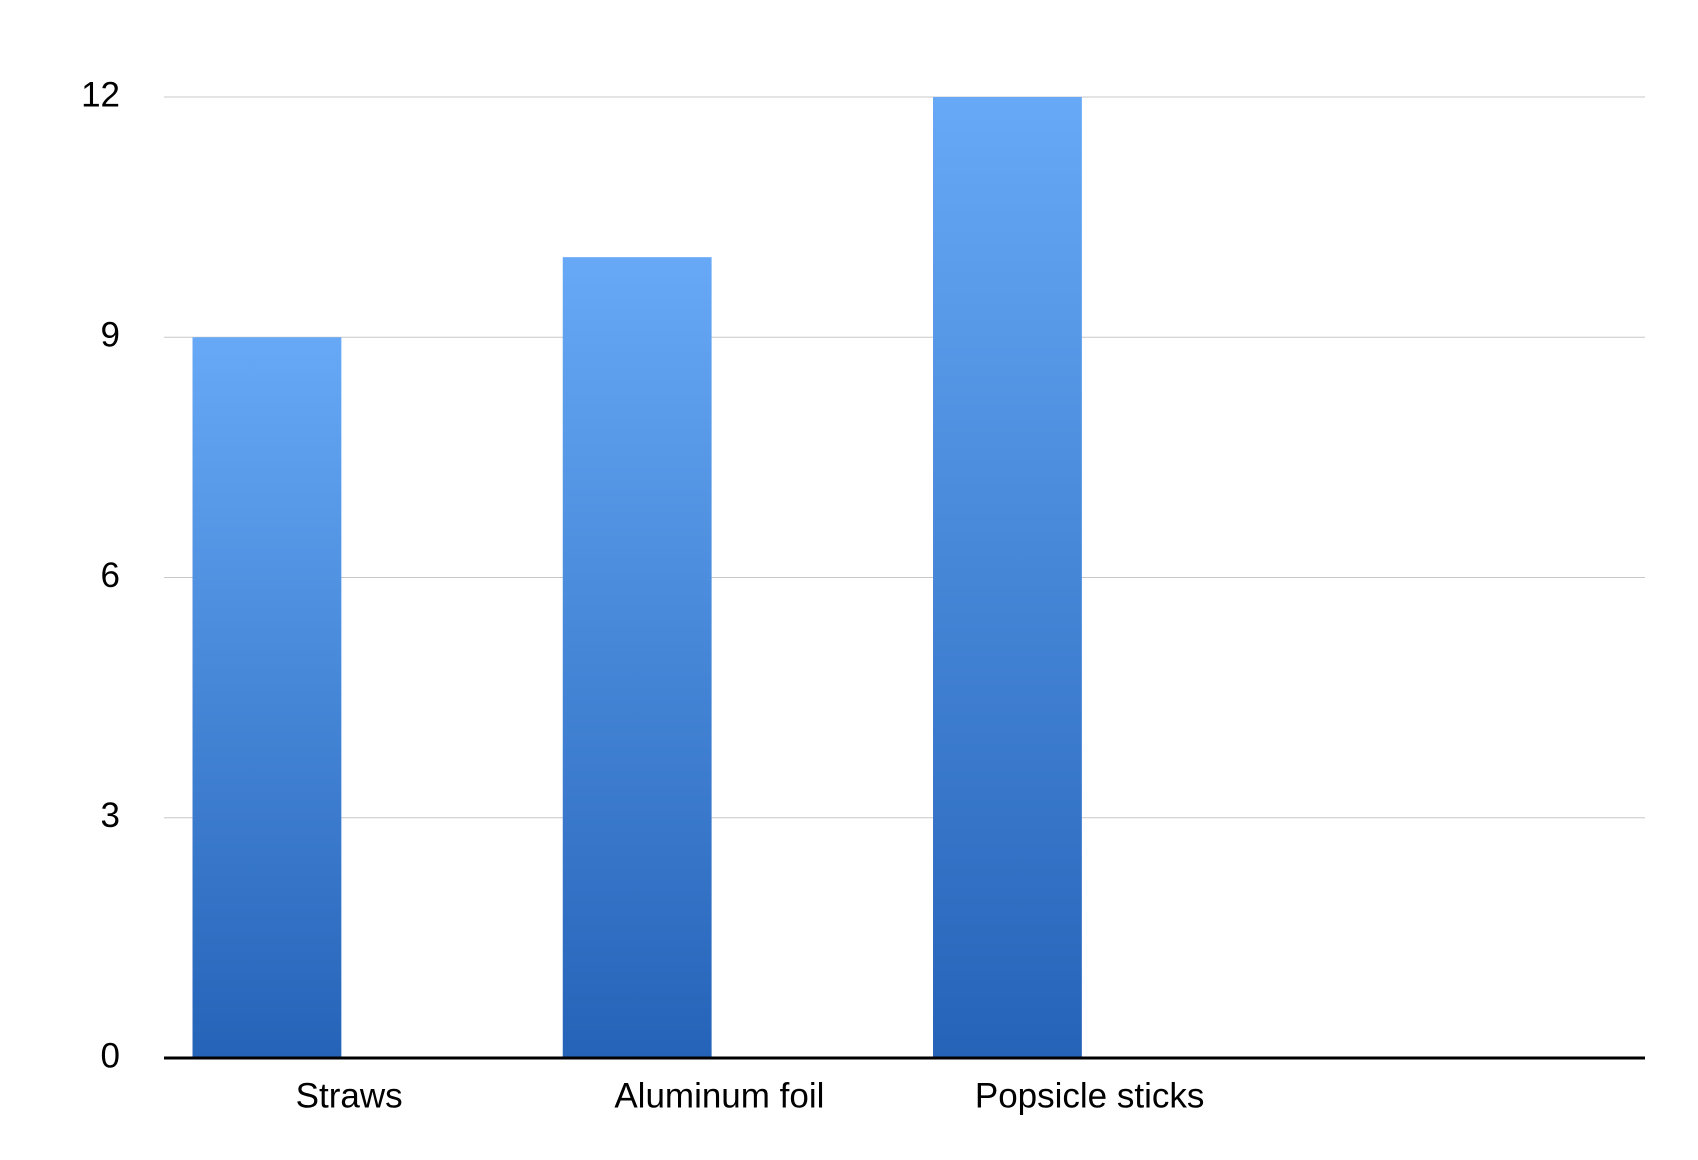 The image size is (1698, 1160). I want to click on x-tick-label: Popsicle sticks, so click(1090, 1095).